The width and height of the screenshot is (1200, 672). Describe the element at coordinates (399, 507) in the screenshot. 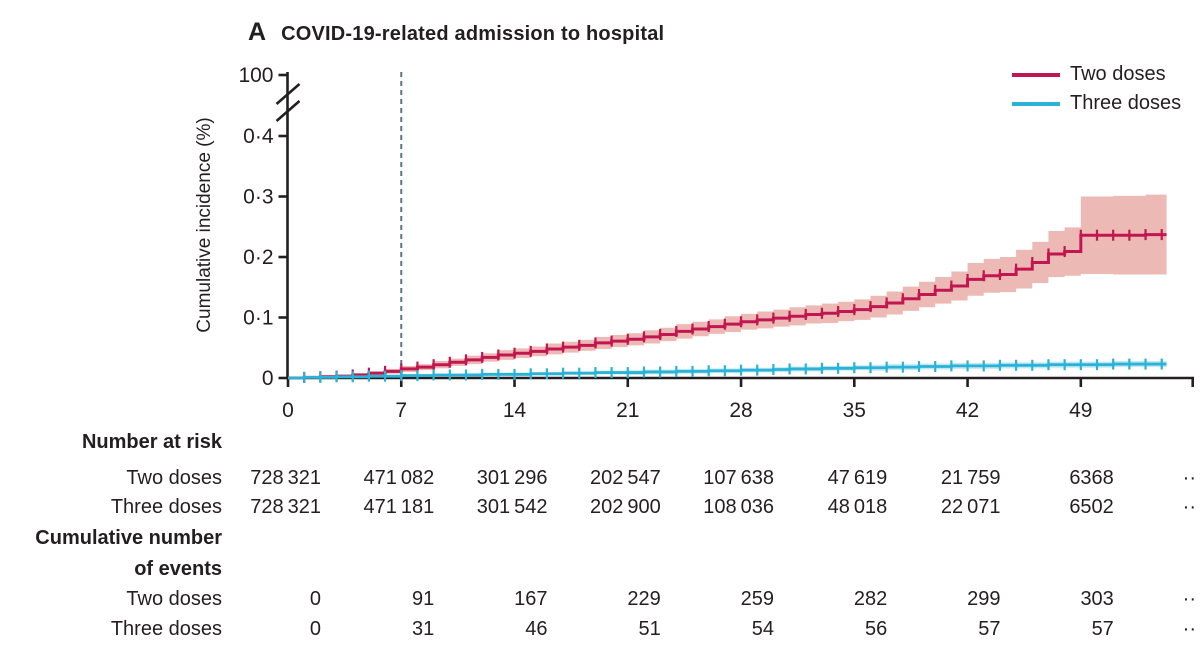

I see `risk-row-three-doses-value: 471 181` at that location.